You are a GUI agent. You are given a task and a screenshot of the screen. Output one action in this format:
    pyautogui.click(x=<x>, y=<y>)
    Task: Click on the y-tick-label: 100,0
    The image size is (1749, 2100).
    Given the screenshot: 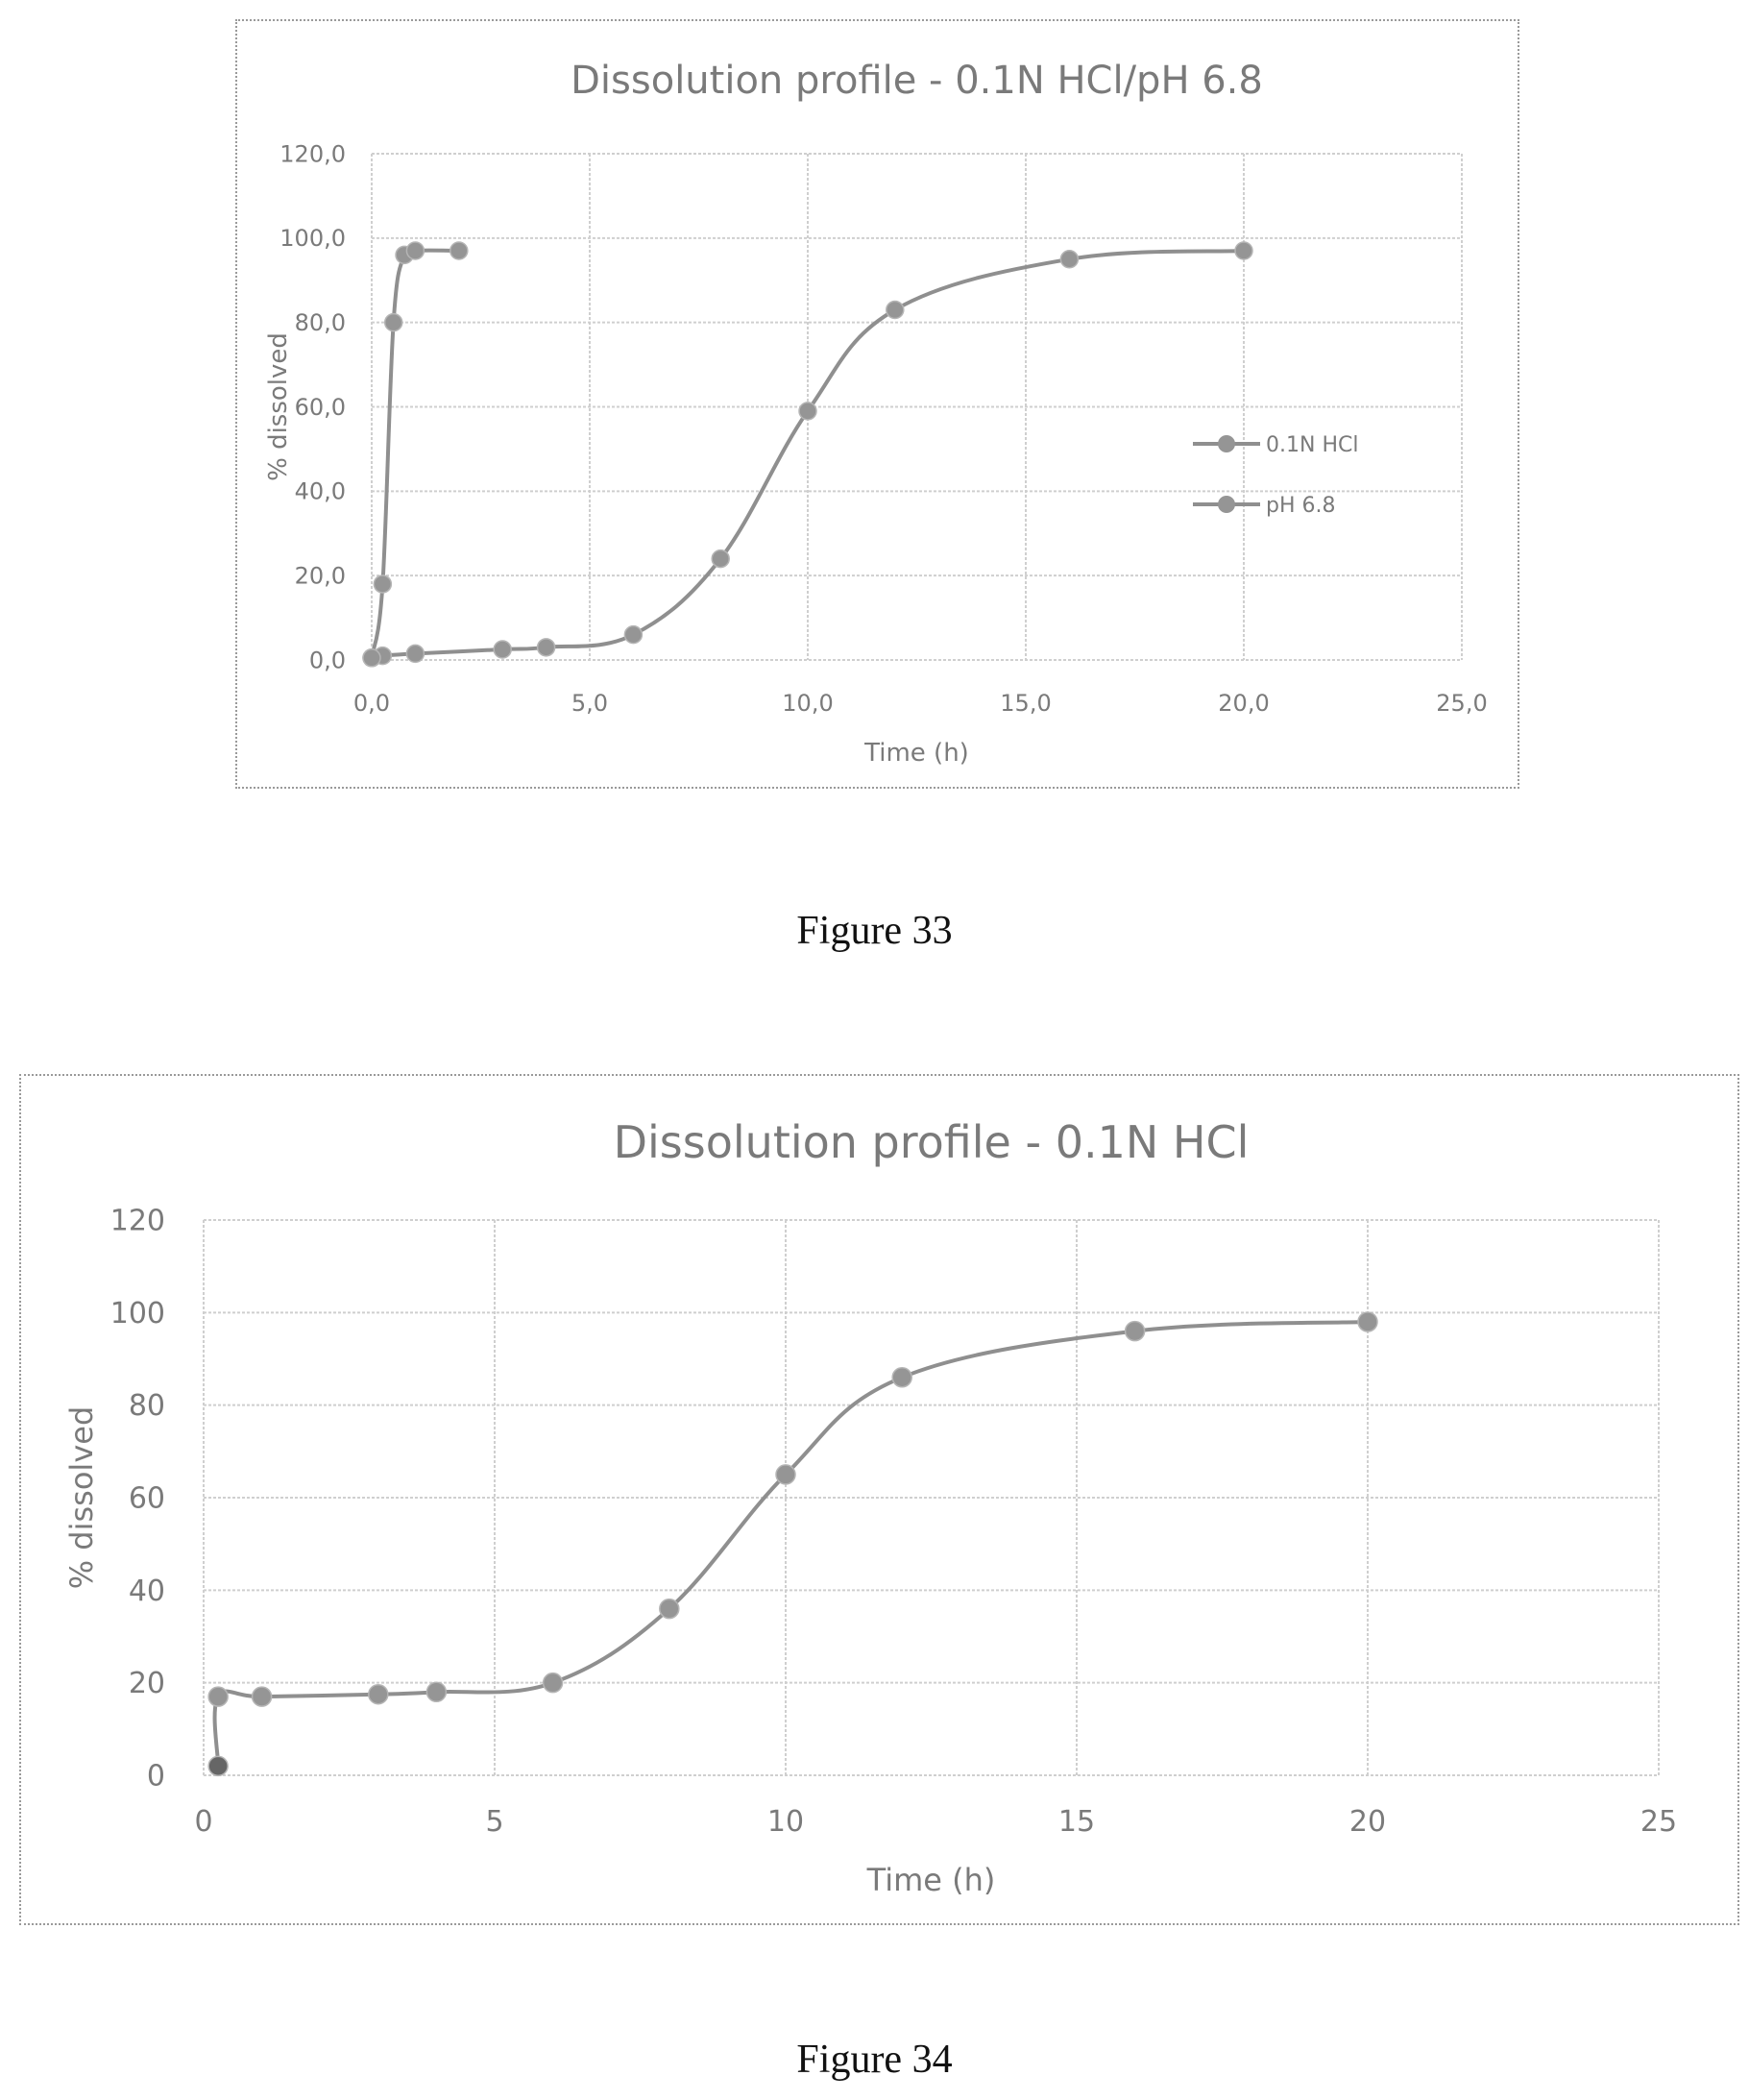 What is the action you would take?
    pyautogui.click(x=312, y=238)
    